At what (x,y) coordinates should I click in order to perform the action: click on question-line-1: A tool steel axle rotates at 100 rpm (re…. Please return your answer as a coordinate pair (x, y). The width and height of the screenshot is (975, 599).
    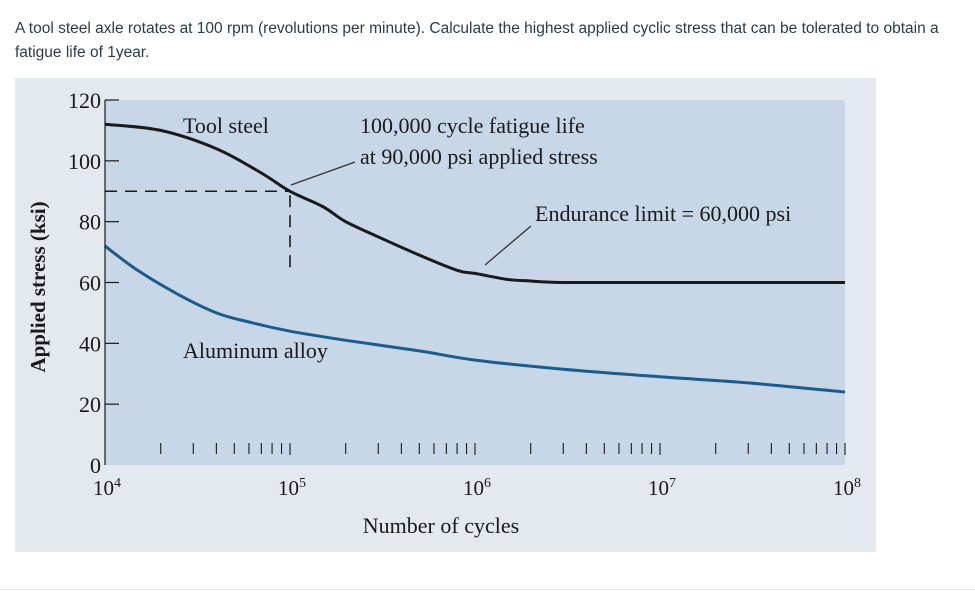
    Looking at the image, I should click on (477, 28).